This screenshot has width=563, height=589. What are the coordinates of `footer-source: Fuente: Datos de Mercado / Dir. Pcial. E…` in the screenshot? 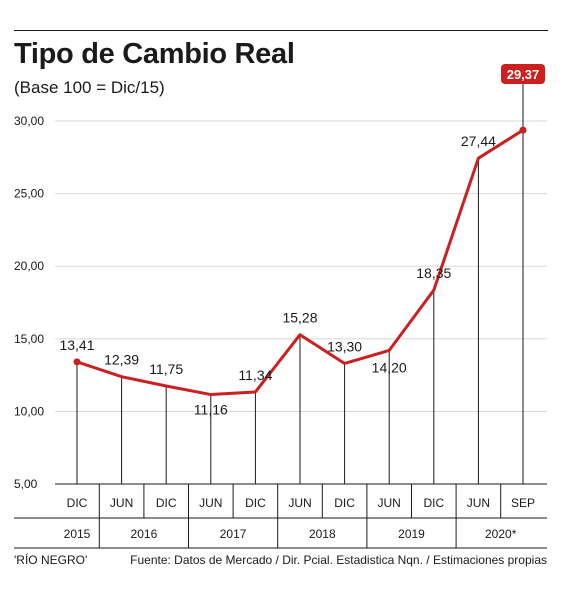 It's located at (338, 560).